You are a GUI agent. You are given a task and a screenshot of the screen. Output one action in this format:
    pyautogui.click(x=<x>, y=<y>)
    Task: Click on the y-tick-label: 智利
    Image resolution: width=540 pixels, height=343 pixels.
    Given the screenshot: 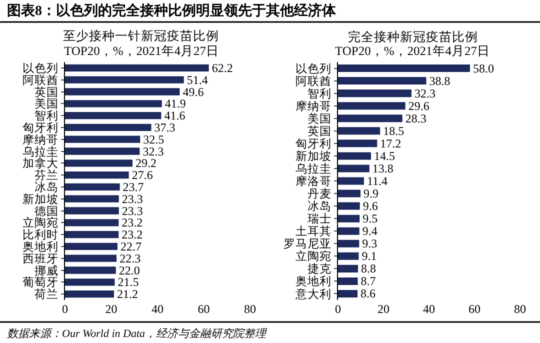 What is the action you would take?
    pyautogui.click(x=46, y=116)
    